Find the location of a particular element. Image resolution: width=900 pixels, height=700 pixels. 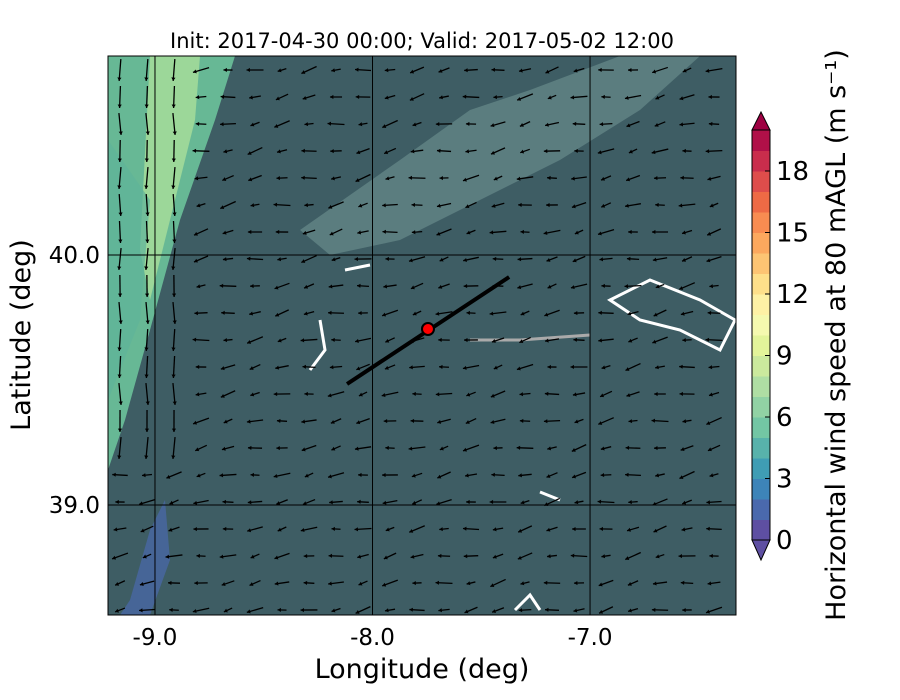

y-tick-label: 40.0 is located at coordinates (74, 256).